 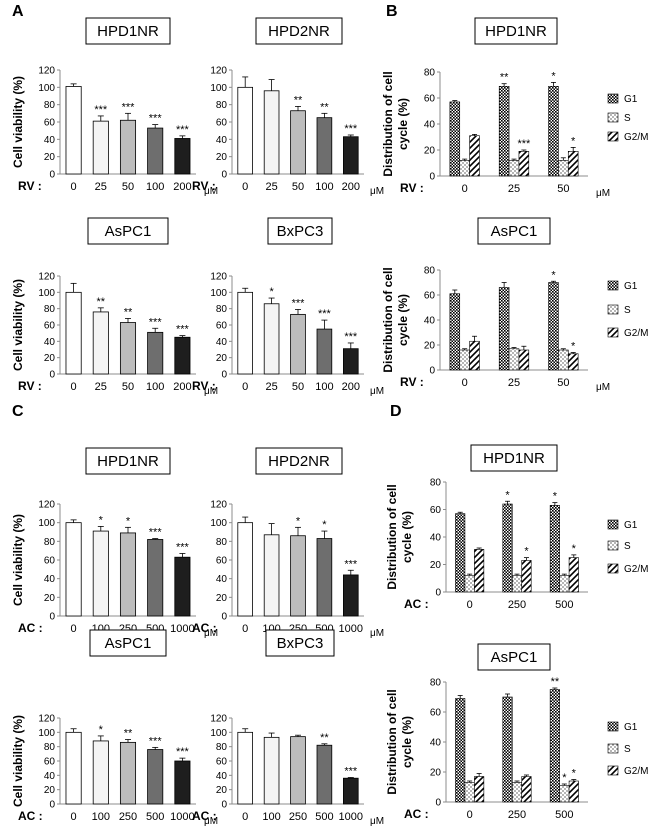 What do you see at coordinates (627, 310) in the screenshot?
I see `legend-label: S` at bounding box center [627, 310].